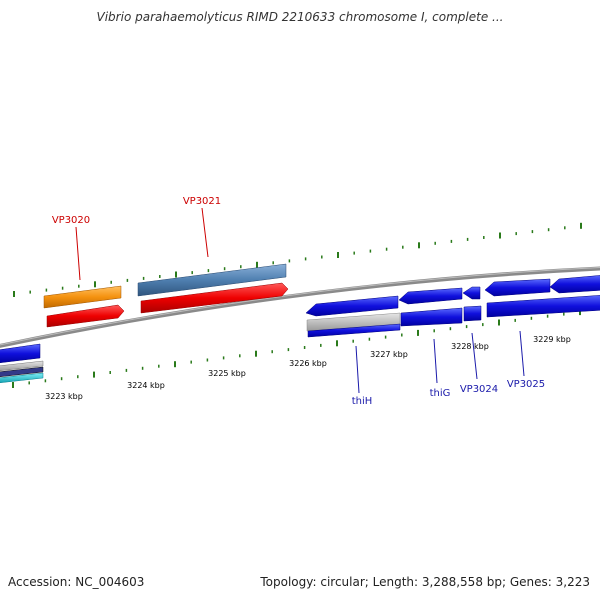 The image size is (600, 604). I want to click on leader-thig, so click(435, 361).